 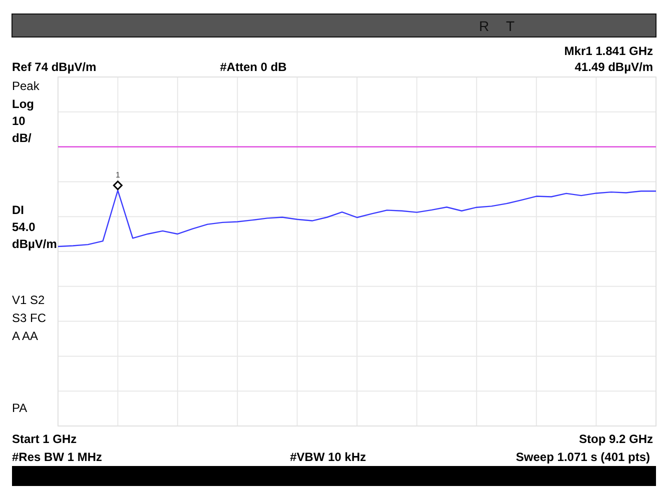 I want to click on text: Mkr1 1.841 GHz, so click(x=608, y=51).